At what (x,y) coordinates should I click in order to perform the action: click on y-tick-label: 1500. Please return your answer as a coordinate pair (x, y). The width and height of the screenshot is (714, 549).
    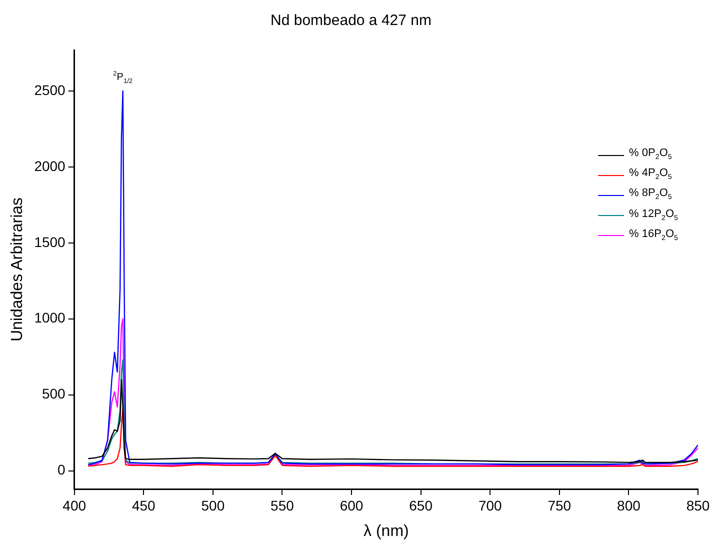
    Looking at the image, I should click on (50, 242).